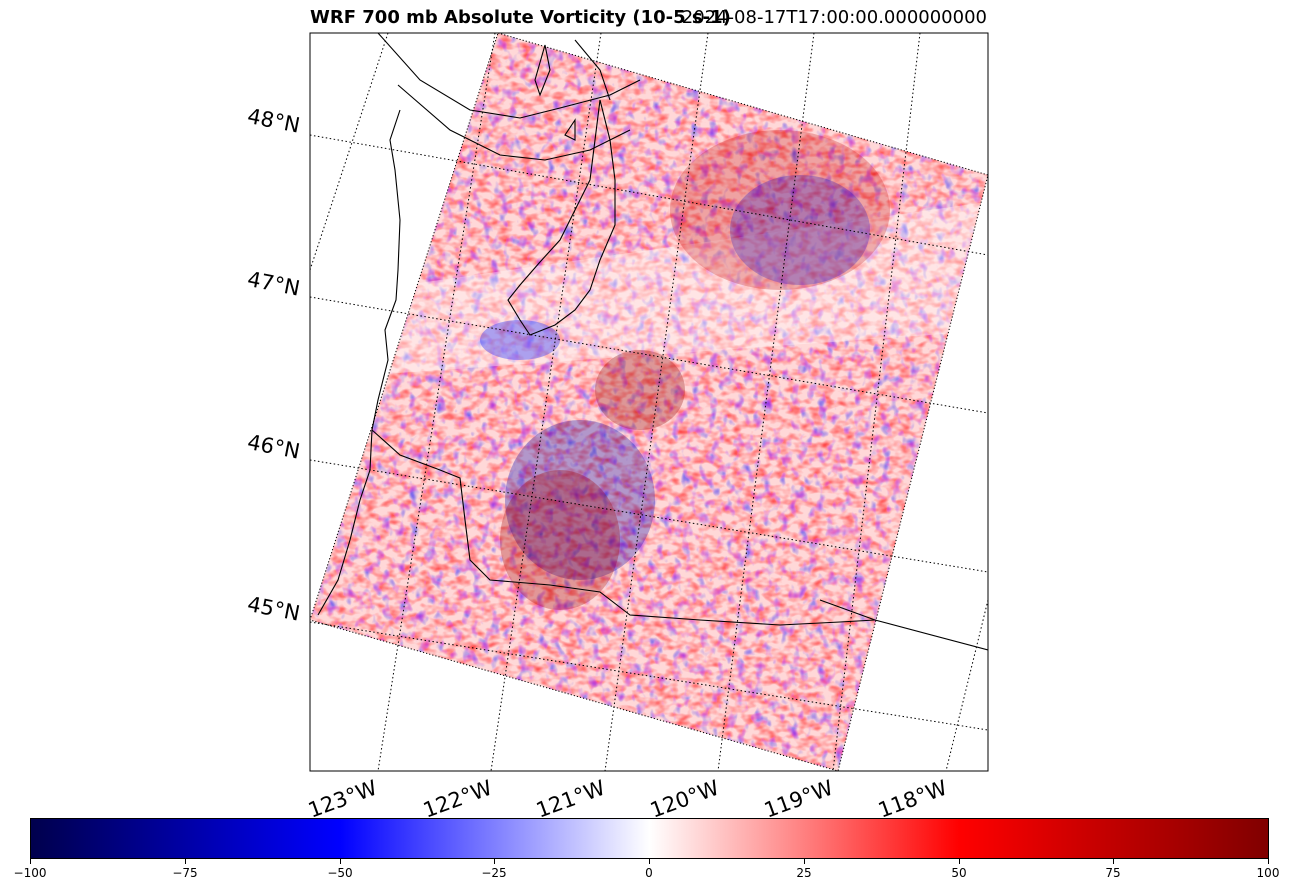 Image resolution: width=1292 pixels, height=893 pixels. Describe the element at coordinates (185, 873) in the screenshot. I see `colorbar-tick-label: −75` at that location.